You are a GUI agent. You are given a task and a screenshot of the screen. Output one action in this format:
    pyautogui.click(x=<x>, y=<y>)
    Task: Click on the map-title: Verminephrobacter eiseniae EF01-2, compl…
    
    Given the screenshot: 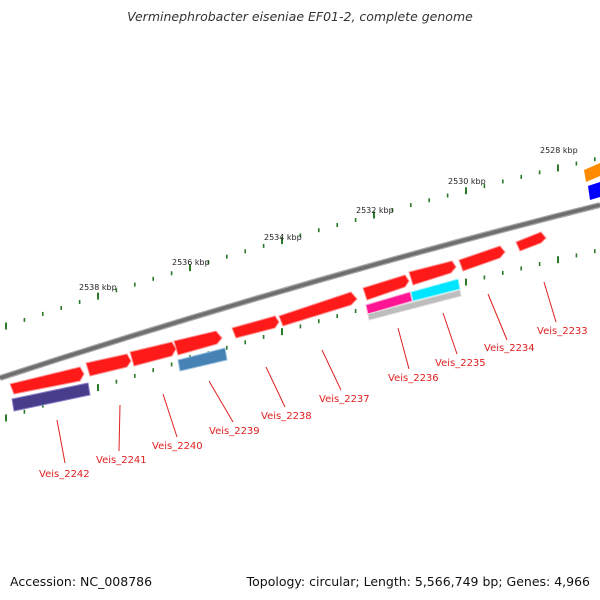 What is the action you would take?
    pyautogui.click(x=300, y=16)
    